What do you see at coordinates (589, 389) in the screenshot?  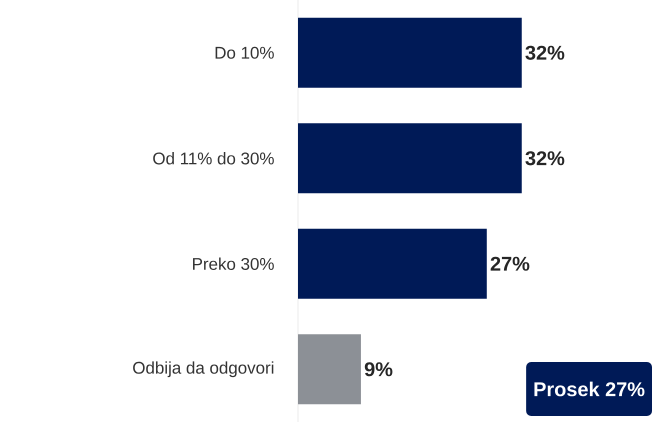 I see `text: Prosek 27%` at bounding box center [589, 389].